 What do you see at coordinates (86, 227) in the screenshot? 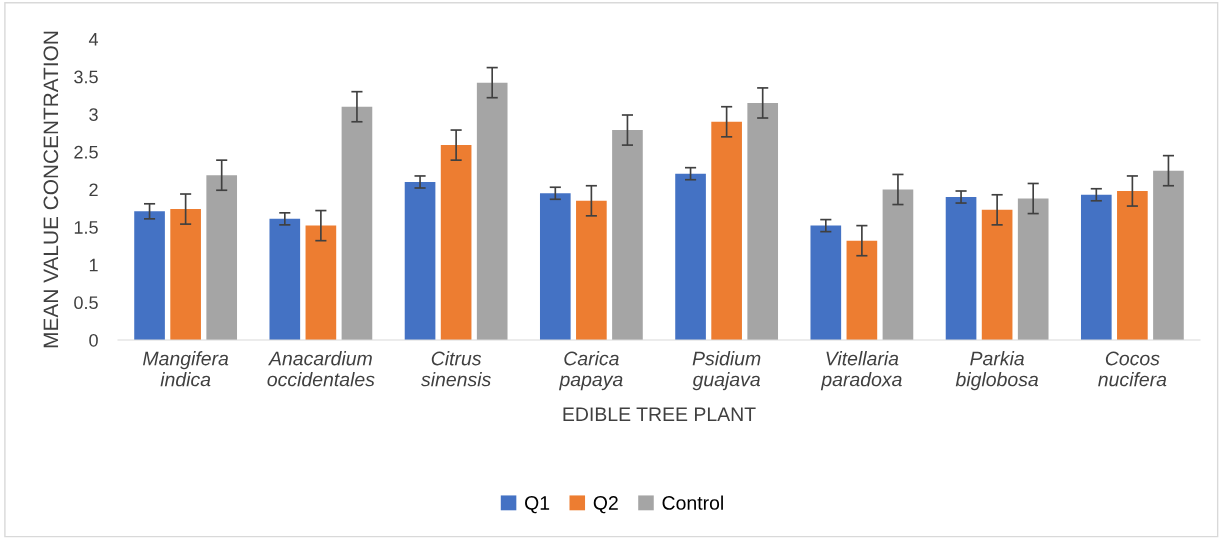
I see `y-tick-label: 1.5` at bounding box center [86, 227].